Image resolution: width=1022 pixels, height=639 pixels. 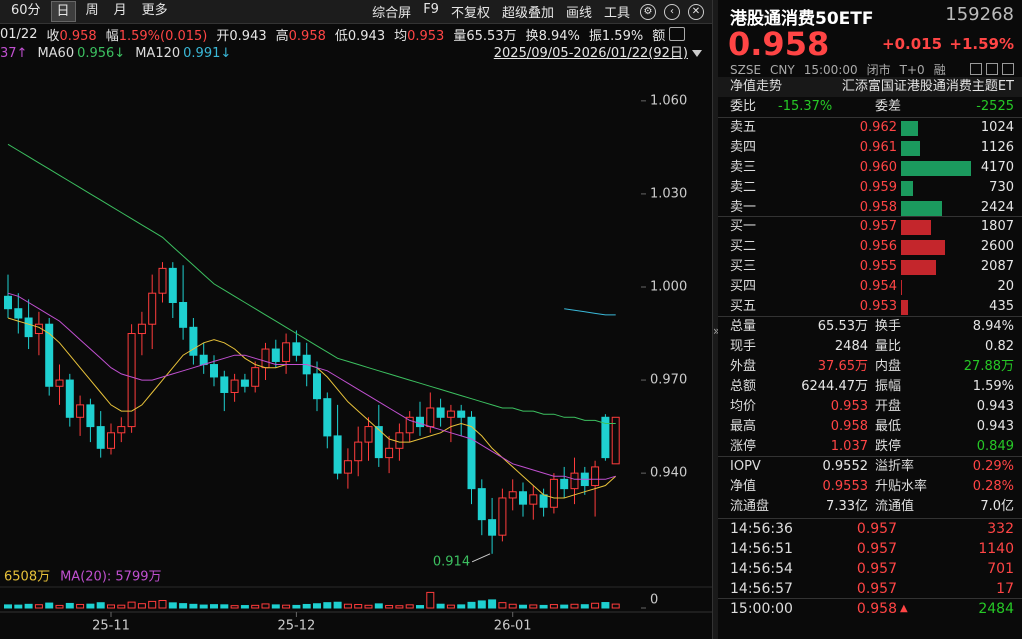 What do you see at coordinates (996, 609) in the screenshot?
I see `trade-volume: 2484` at bounding box center [996, 609].